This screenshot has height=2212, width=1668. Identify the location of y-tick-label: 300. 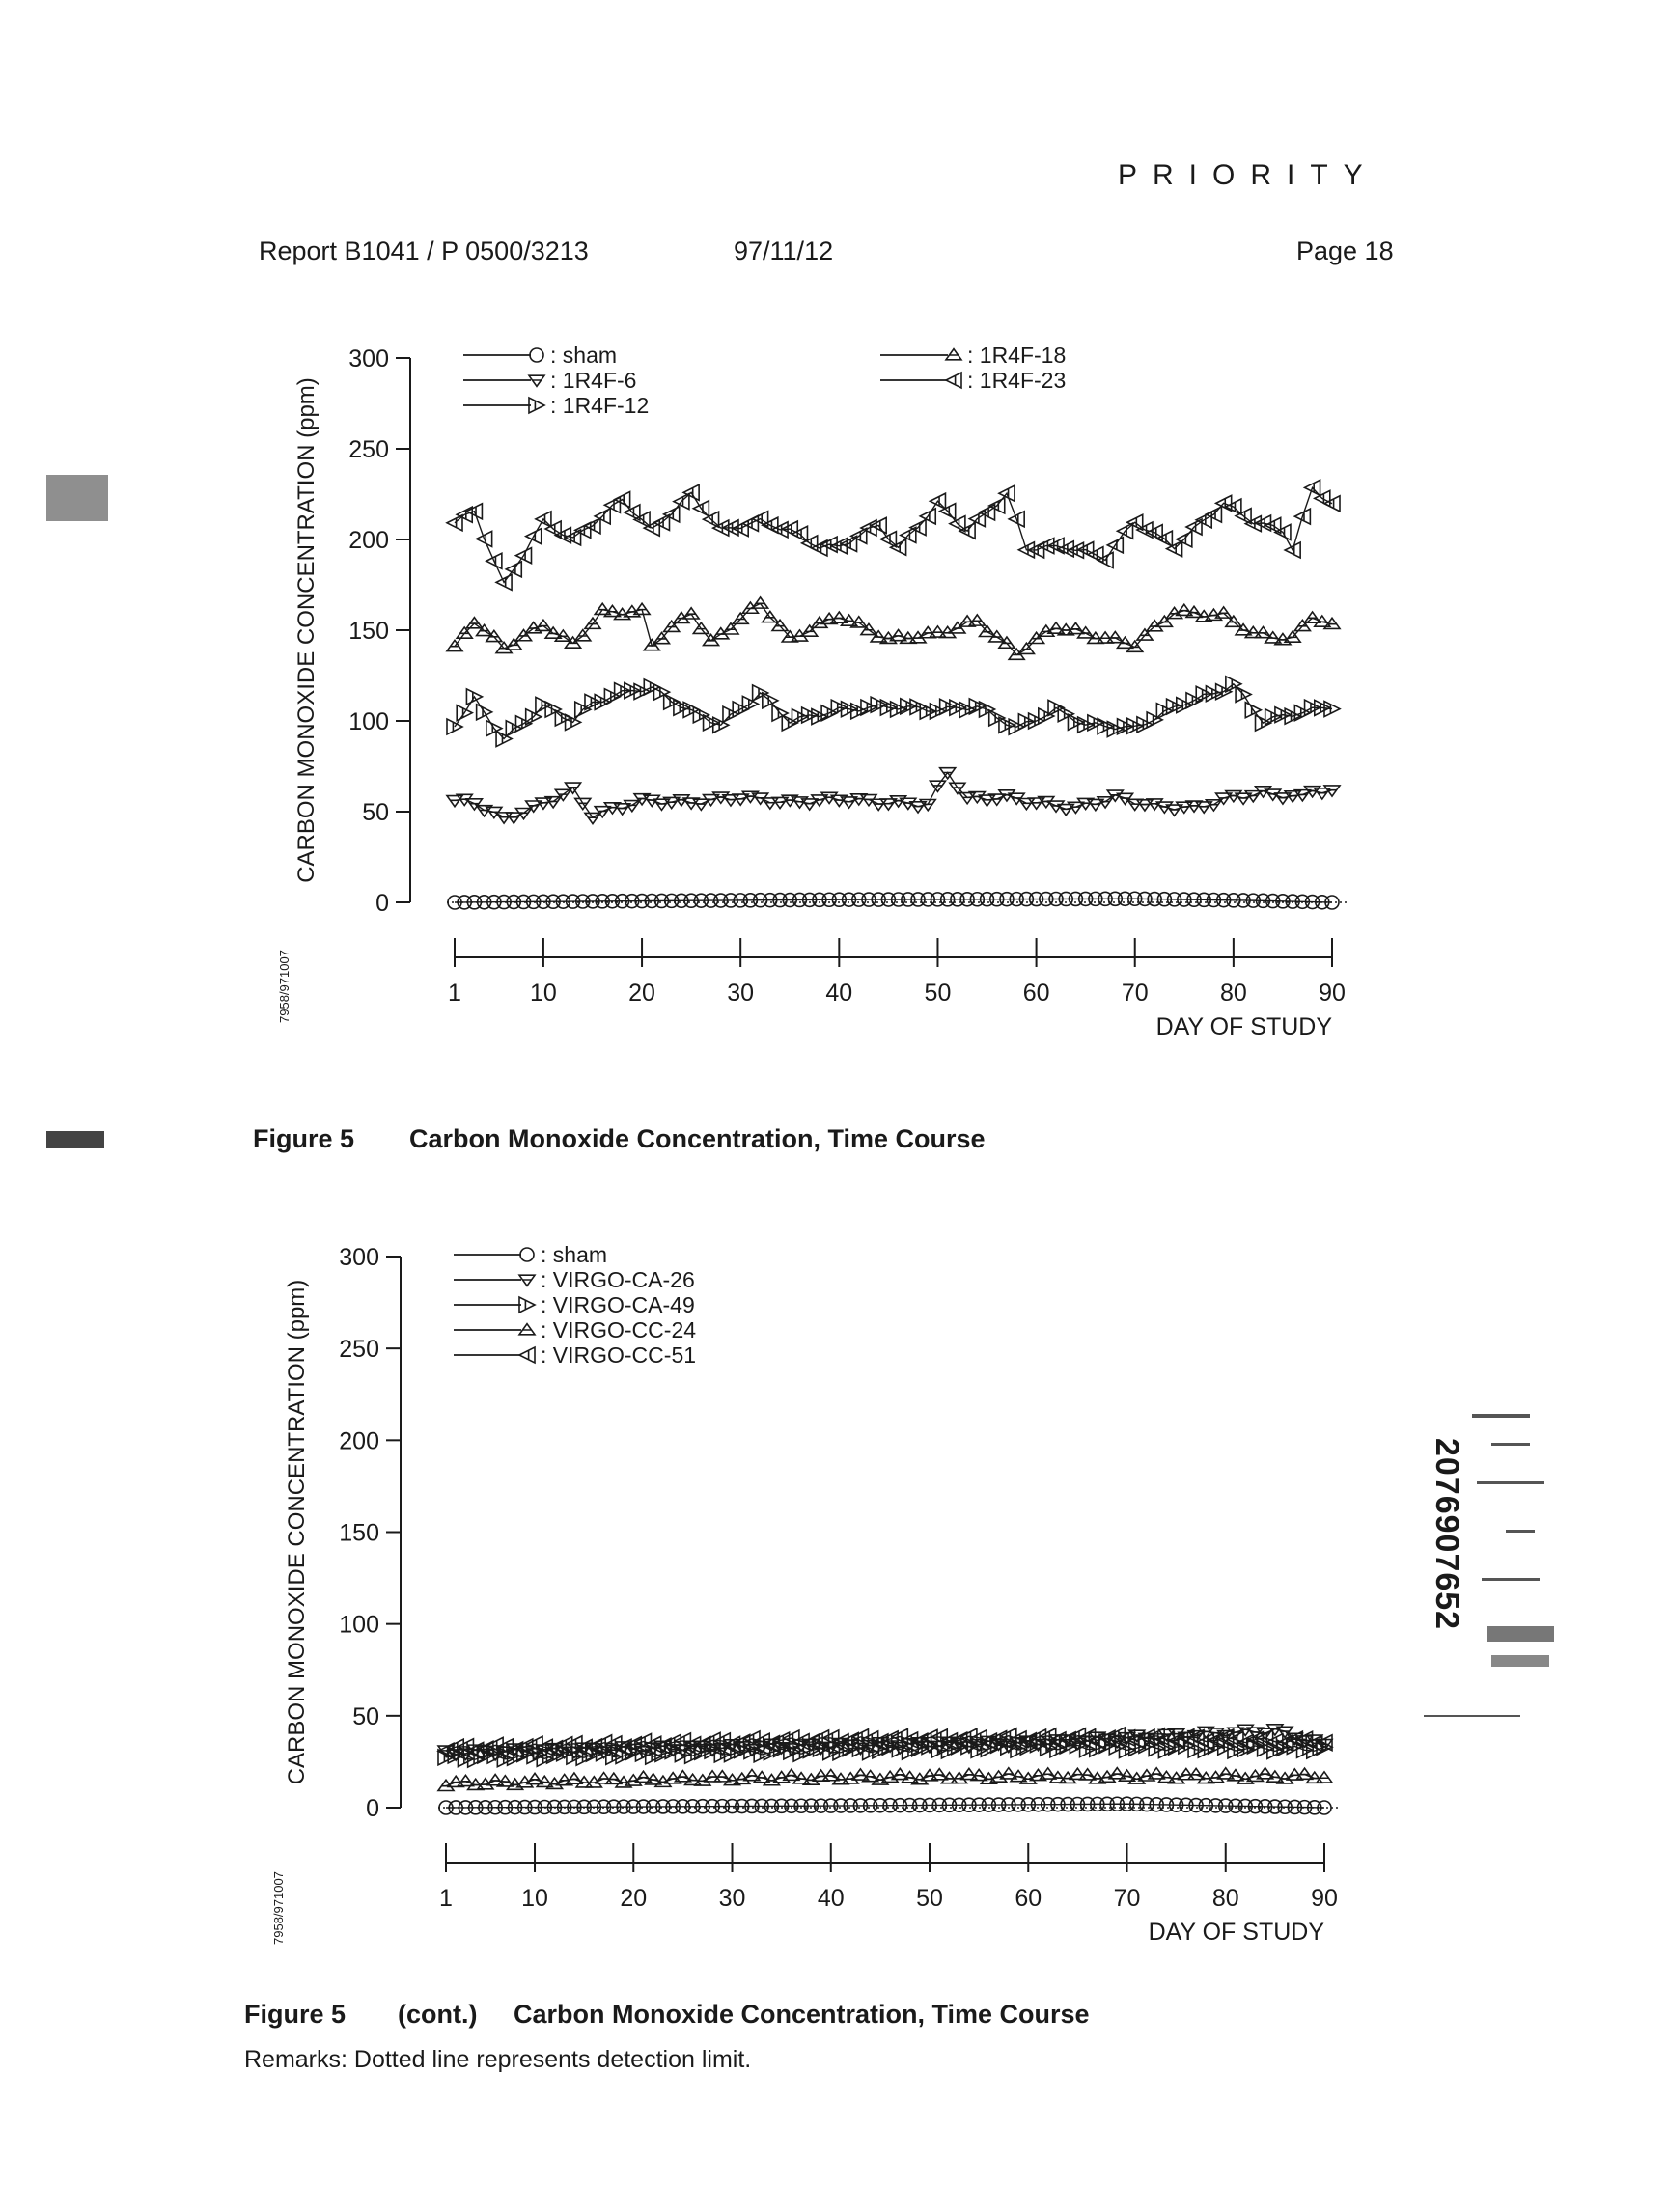
(359, 1257).